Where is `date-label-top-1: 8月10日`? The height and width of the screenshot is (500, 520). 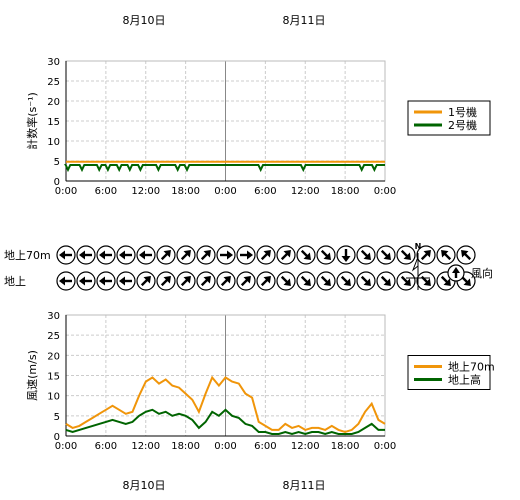 date-label-top-1: 8月10日 is located at coordinates (144, 20).